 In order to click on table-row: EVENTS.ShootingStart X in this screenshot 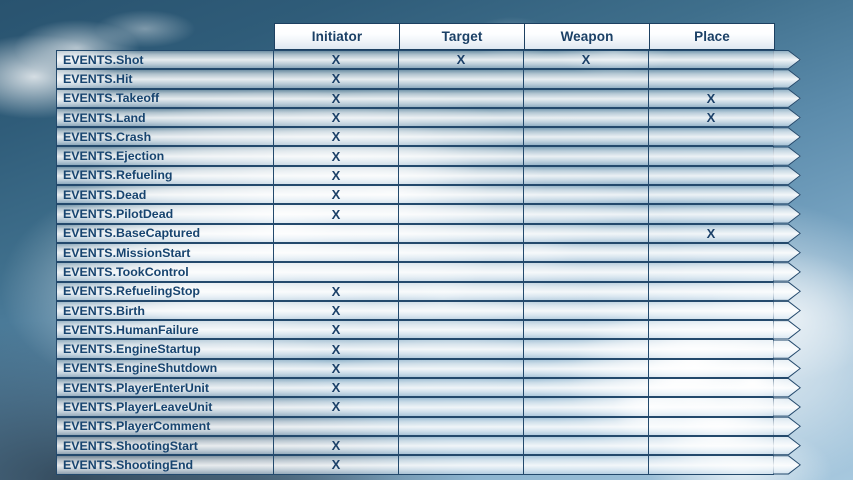, I will do `click(428, 445)`.